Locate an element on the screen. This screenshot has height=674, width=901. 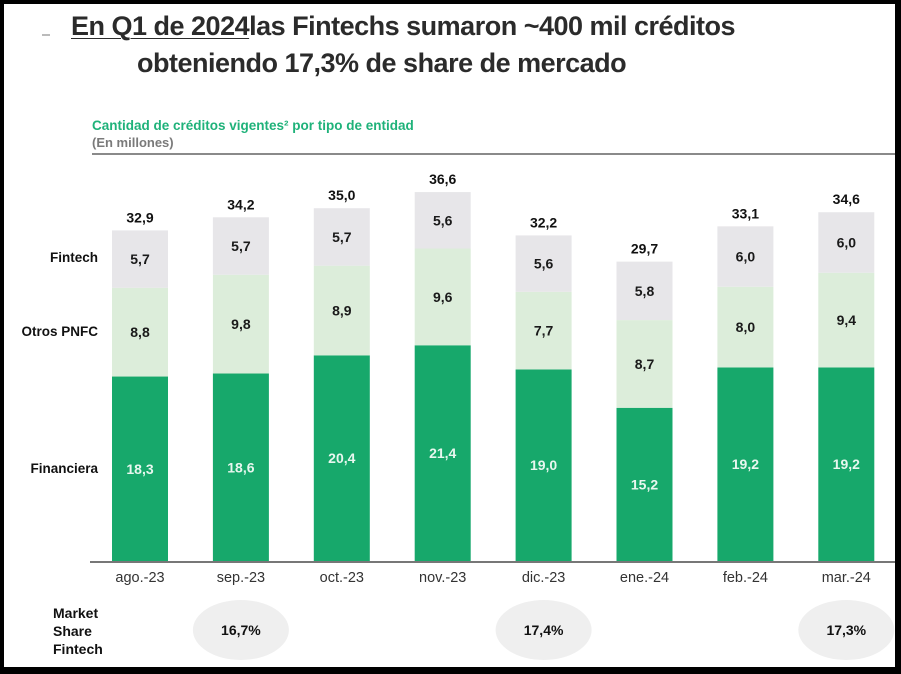
data-label-financiera: 18,3 is located at coordinates (139, 469).